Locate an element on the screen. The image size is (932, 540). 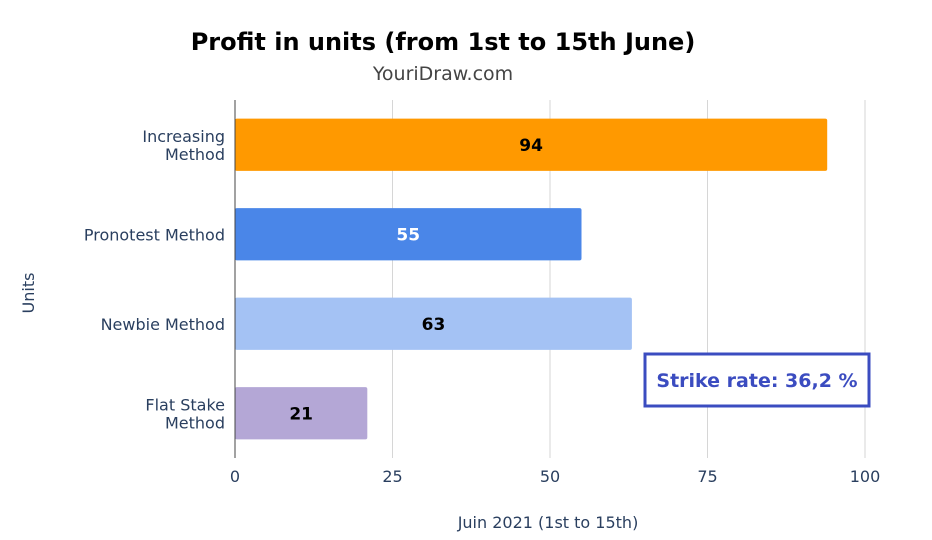
x-tick-label: 100 is located at coordinates (865, 476).